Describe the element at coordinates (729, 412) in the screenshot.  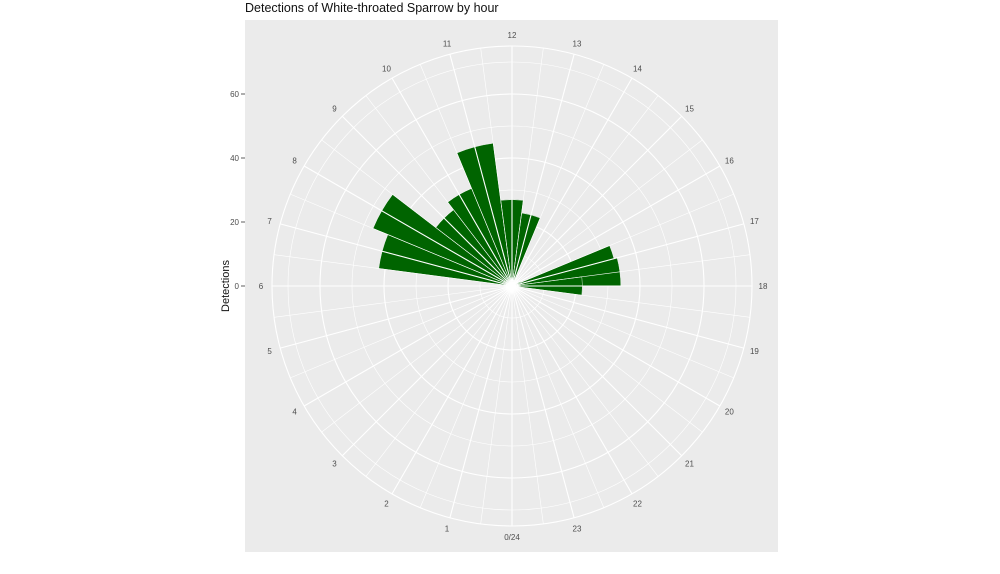
I see `hour-label-20: 20` at that location.